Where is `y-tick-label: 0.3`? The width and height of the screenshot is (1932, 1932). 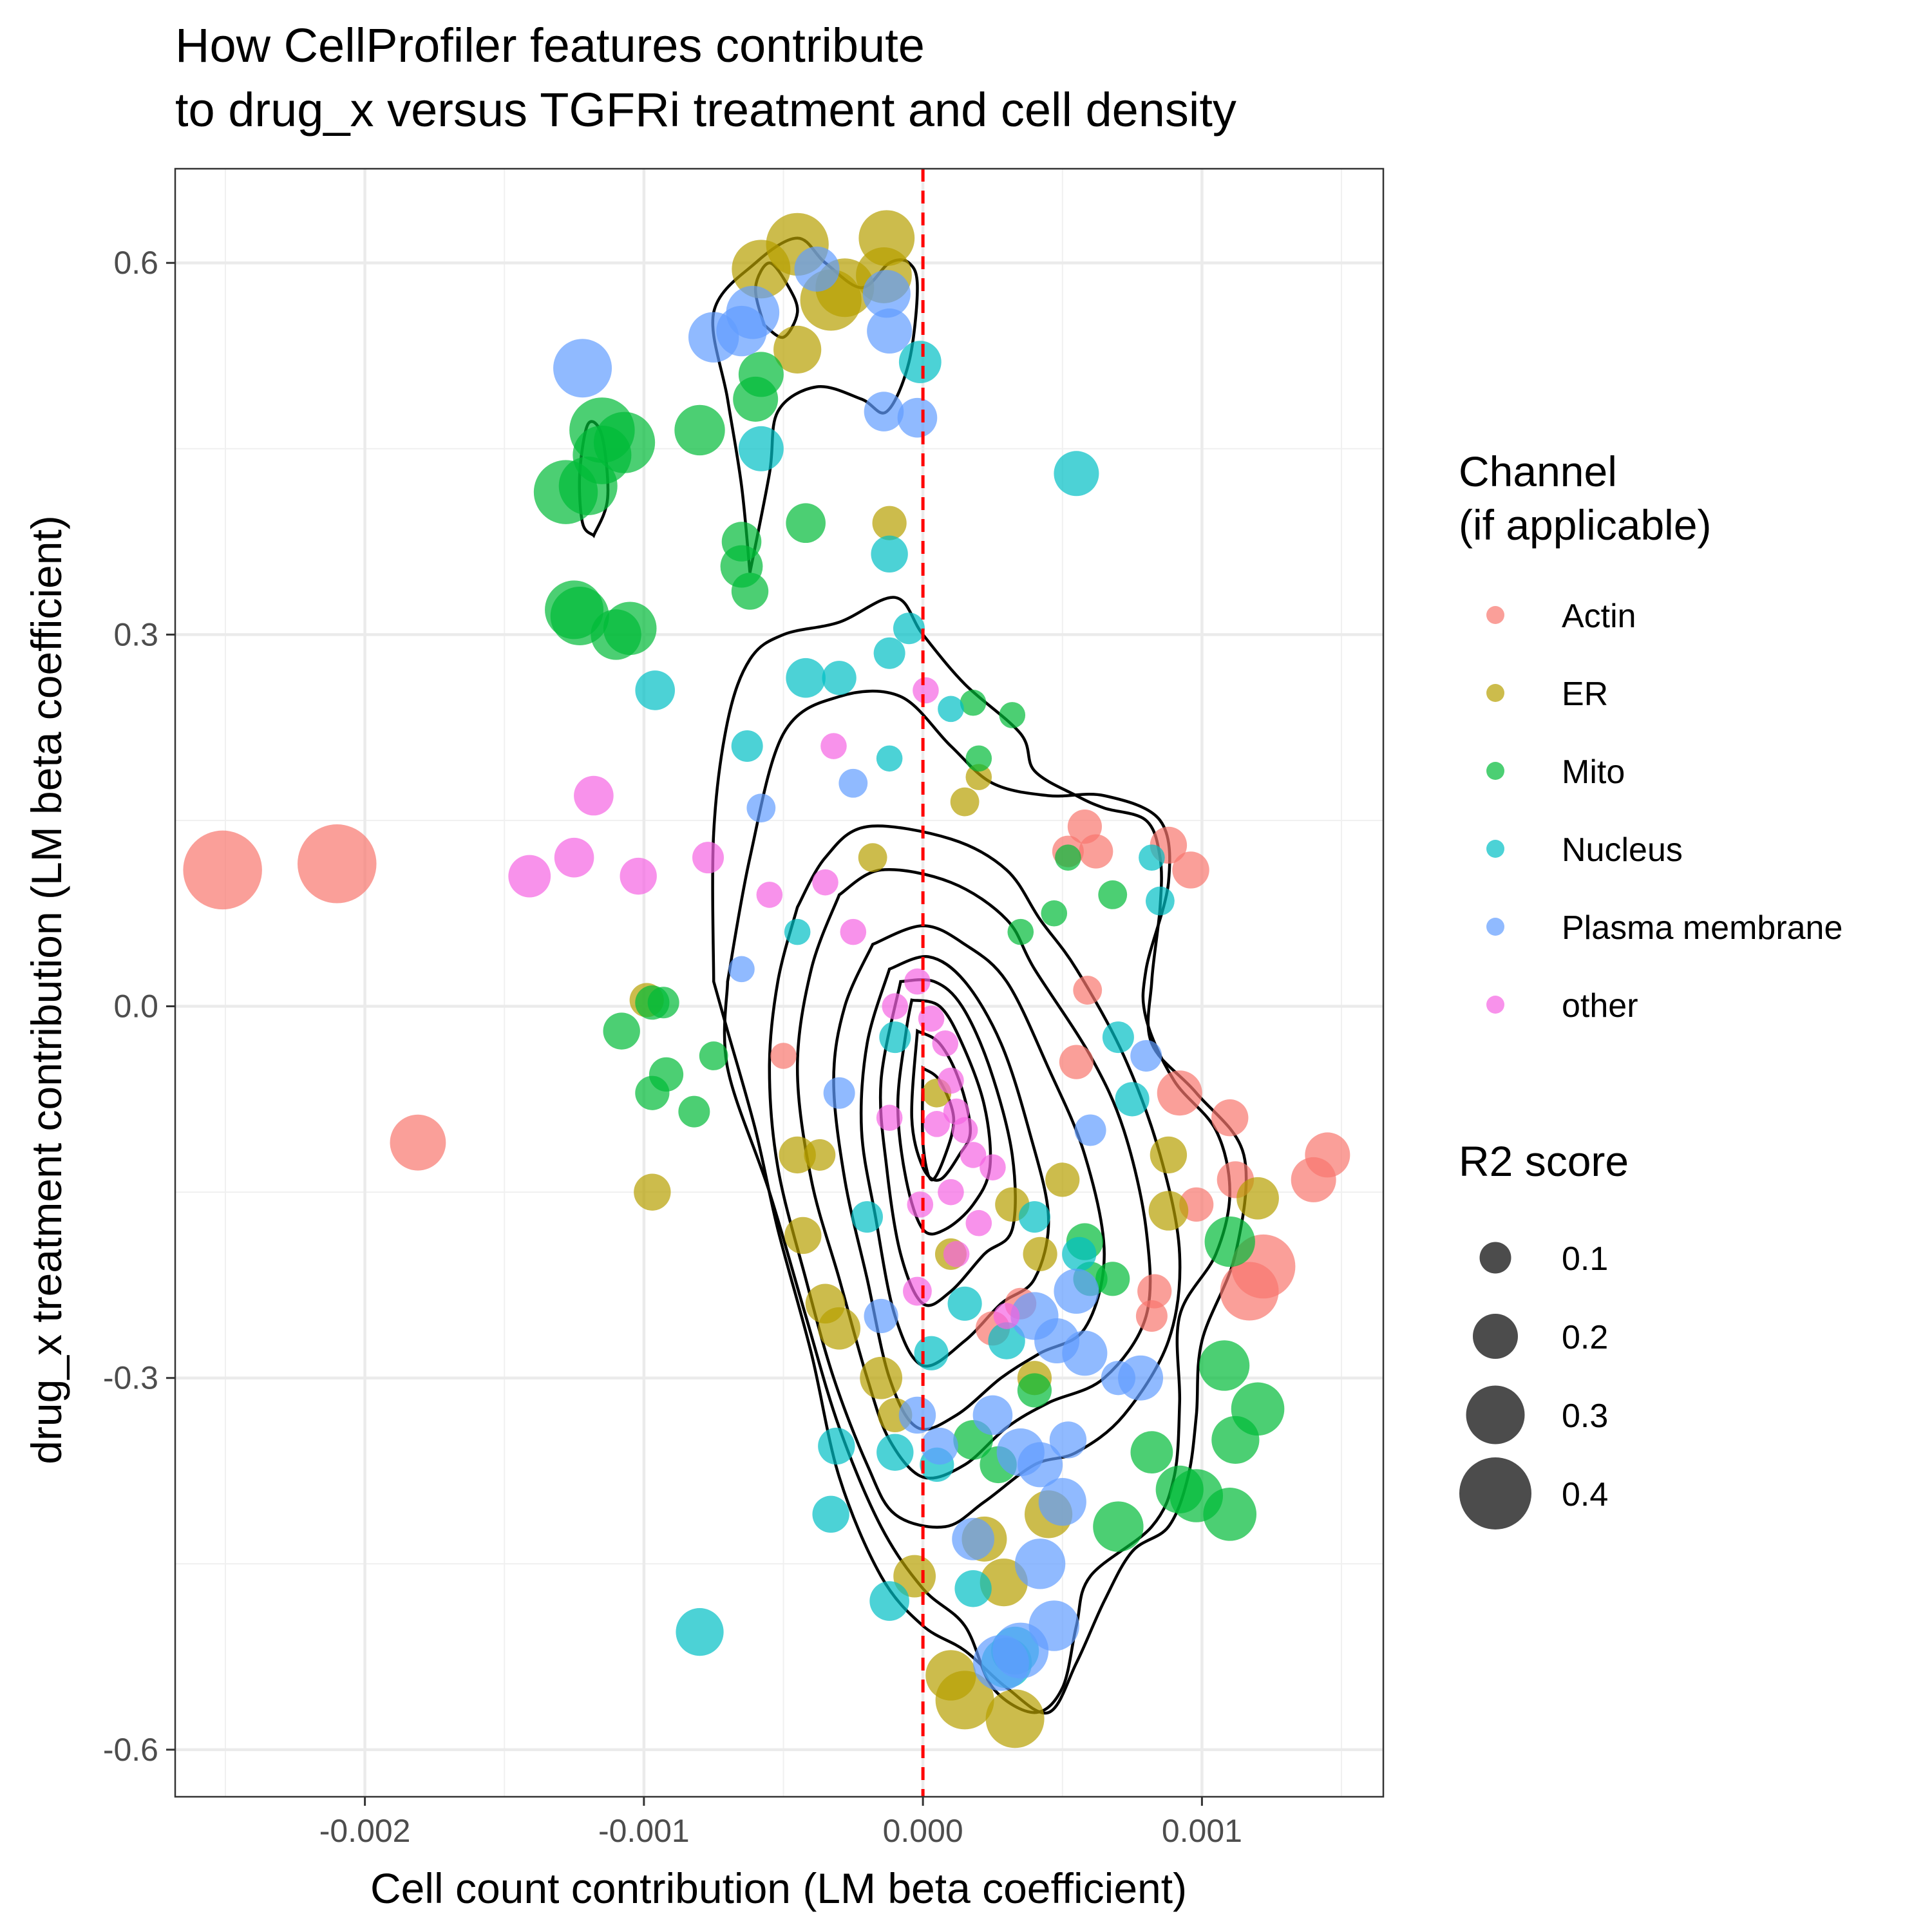
y-tick-label: 0.3 is located at coordinates (135, 634).